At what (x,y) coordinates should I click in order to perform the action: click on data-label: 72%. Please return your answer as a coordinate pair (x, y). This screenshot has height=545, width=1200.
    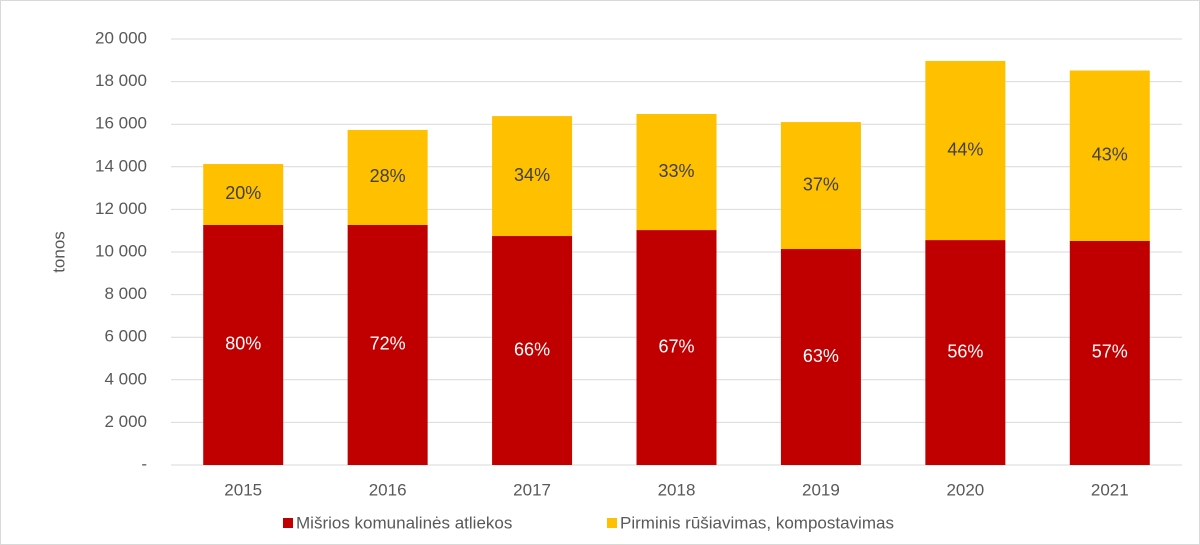
    Looking at the image, I should click on (388, 344).